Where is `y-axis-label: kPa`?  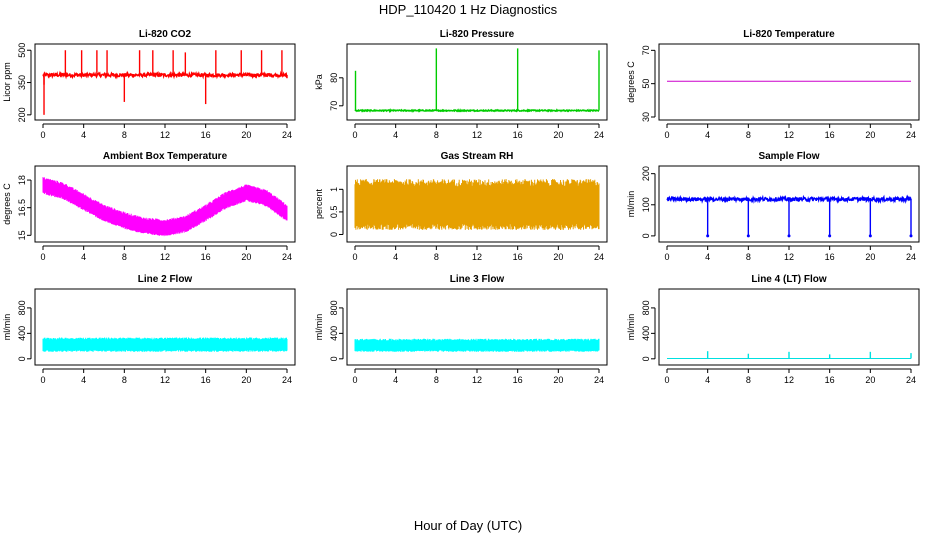 y-axis-label: kPa is located at coordinates (319, 82).